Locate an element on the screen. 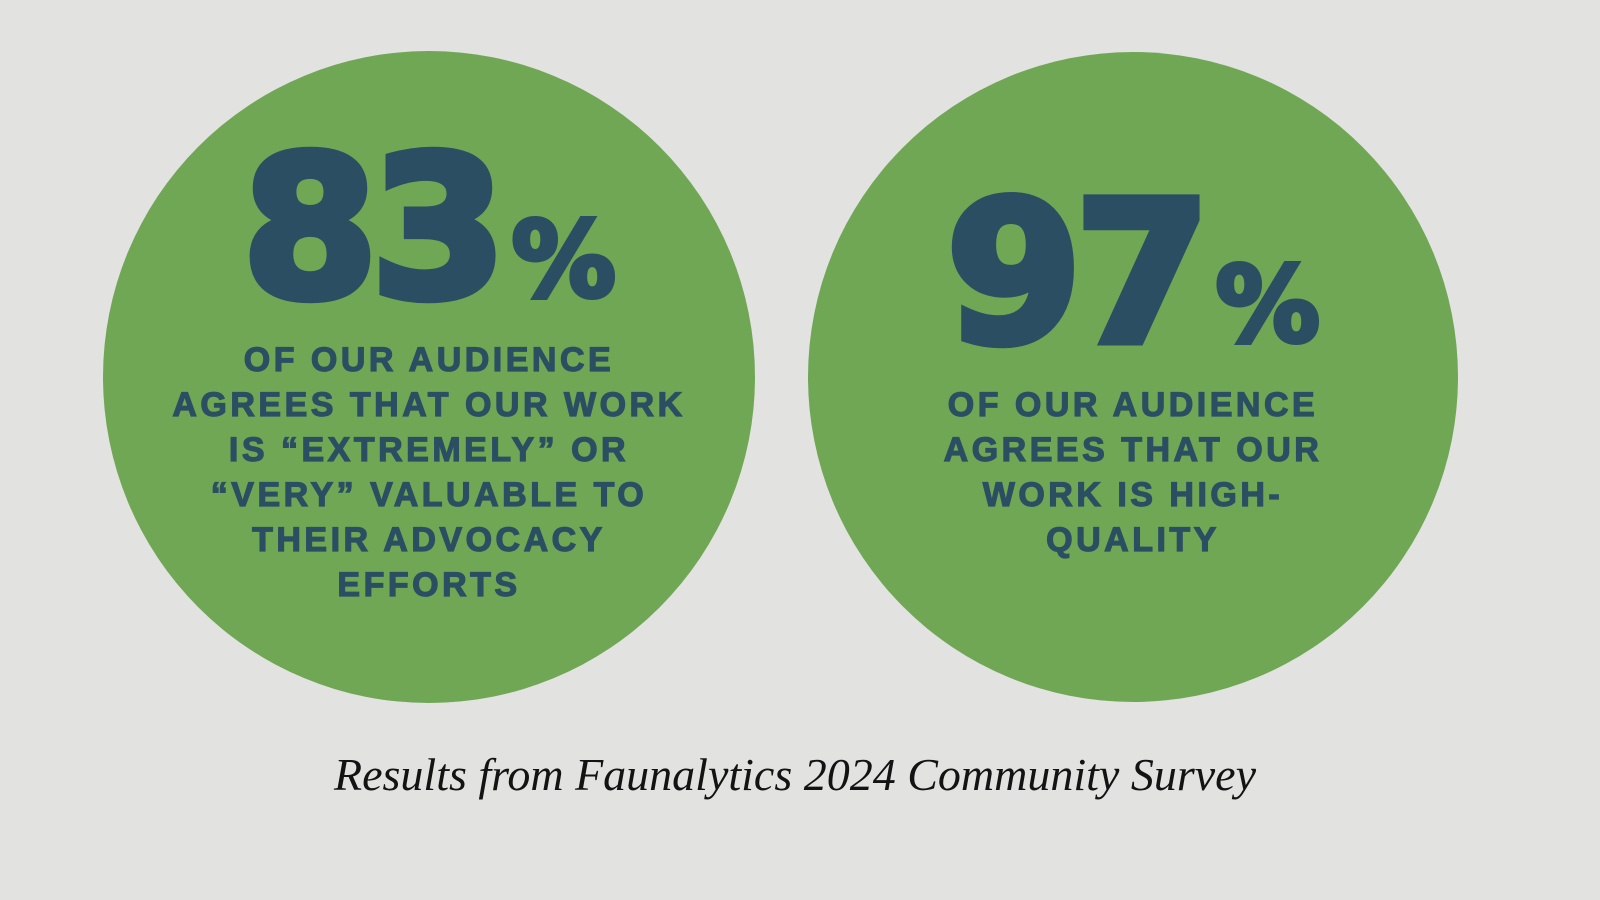  stat-description-line: “VERY” VALUABLE TO is located at coordinates (429, 494).